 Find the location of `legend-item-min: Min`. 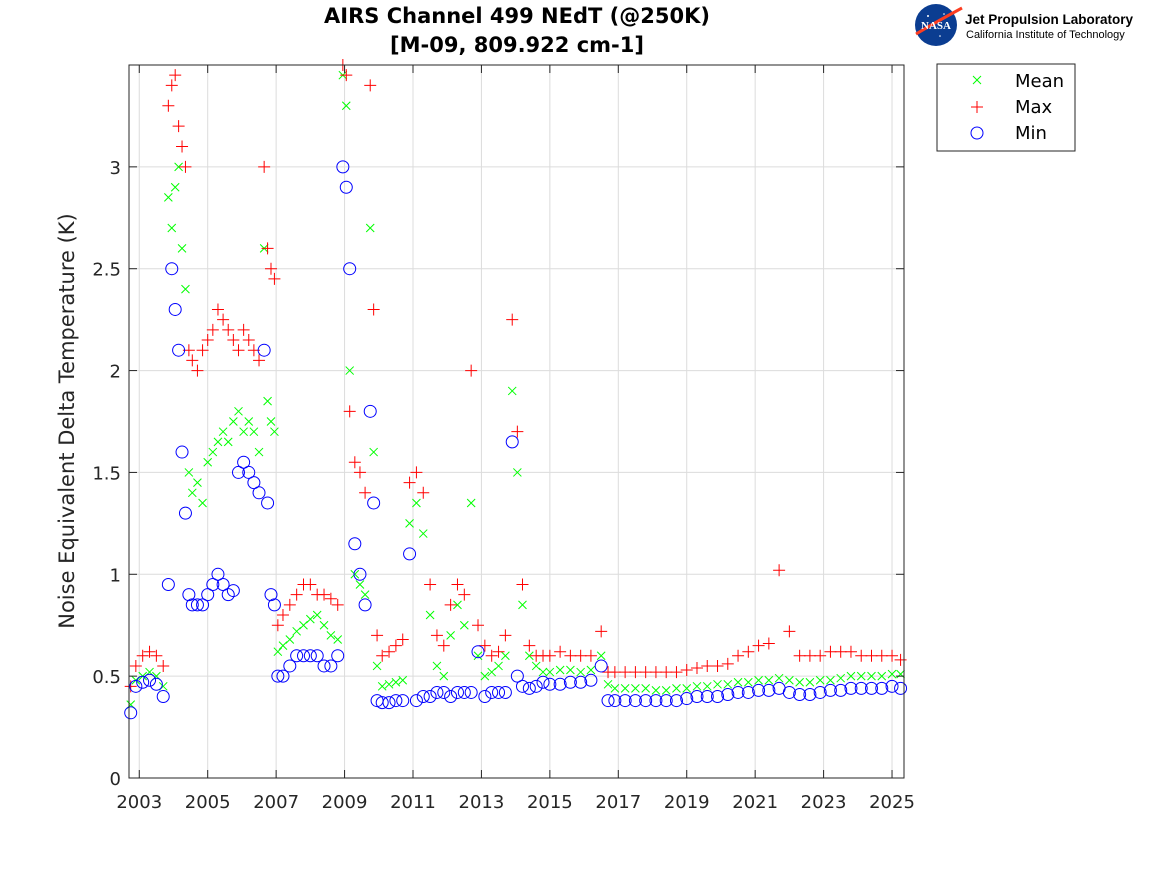

legend-item-min: Min is located at coordinates (1008, 133).